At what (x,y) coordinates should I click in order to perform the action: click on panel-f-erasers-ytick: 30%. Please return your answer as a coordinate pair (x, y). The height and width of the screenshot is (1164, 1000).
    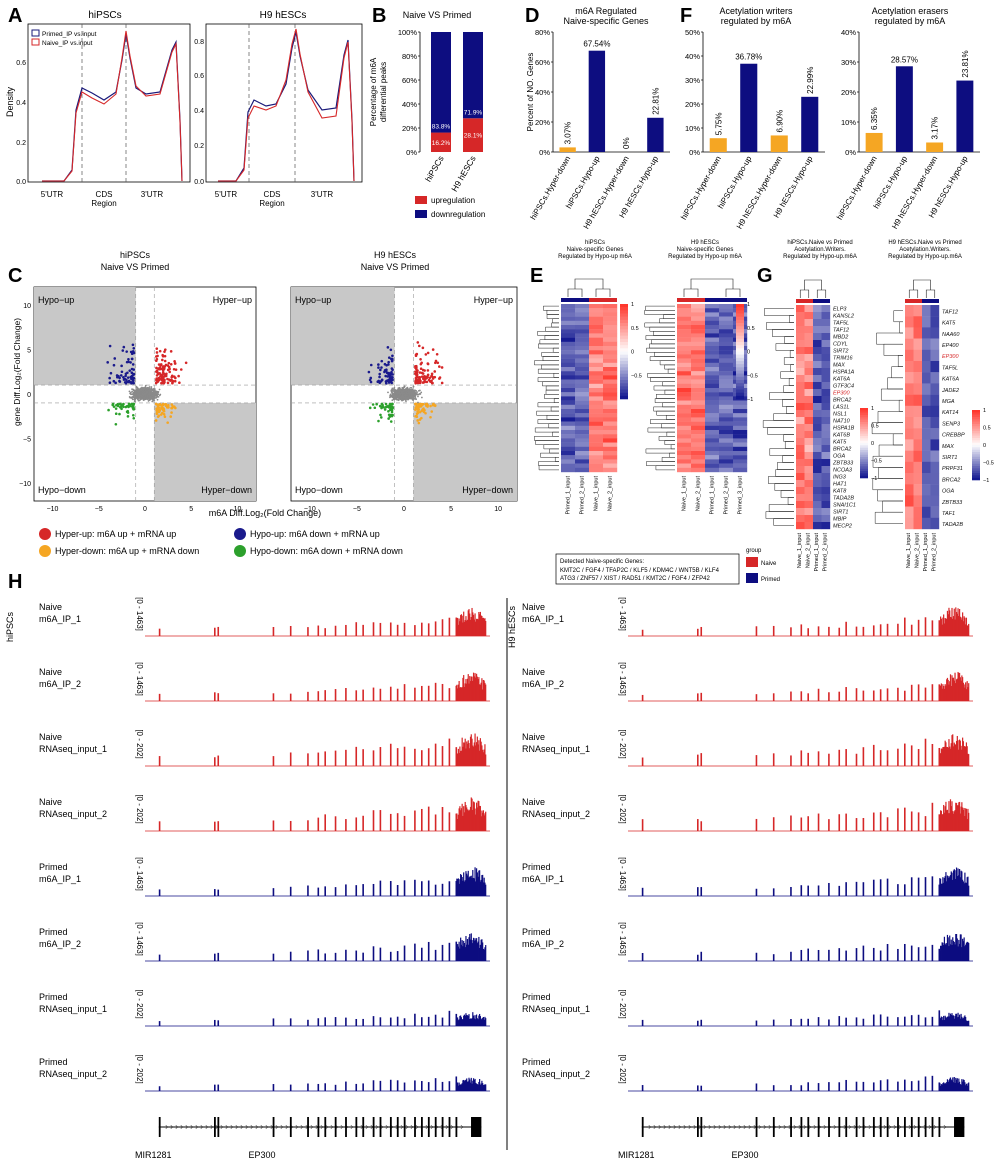
    Looking at the image, I should click on (848, 62).